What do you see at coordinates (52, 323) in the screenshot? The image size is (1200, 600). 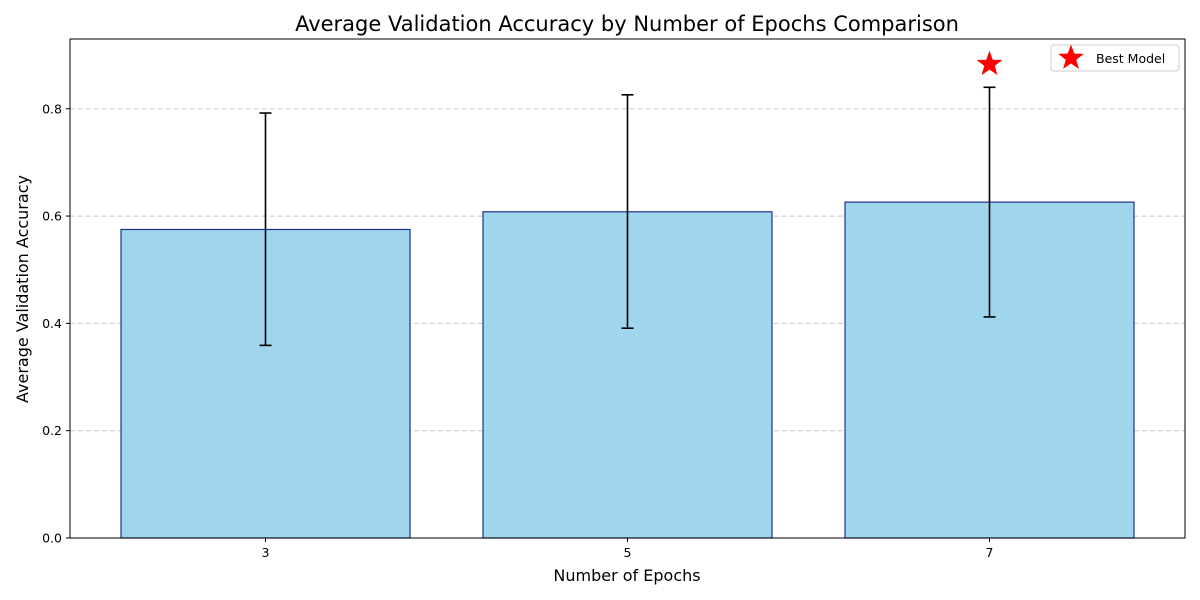 I see `y-tick-label: 0.4` at bounding box center [52, 323].